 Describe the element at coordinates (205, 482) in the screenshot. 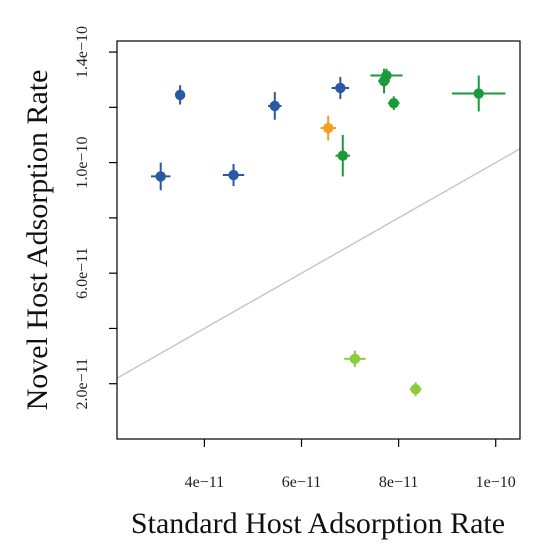

I see `x-tick-label: 4e−11` at that location.